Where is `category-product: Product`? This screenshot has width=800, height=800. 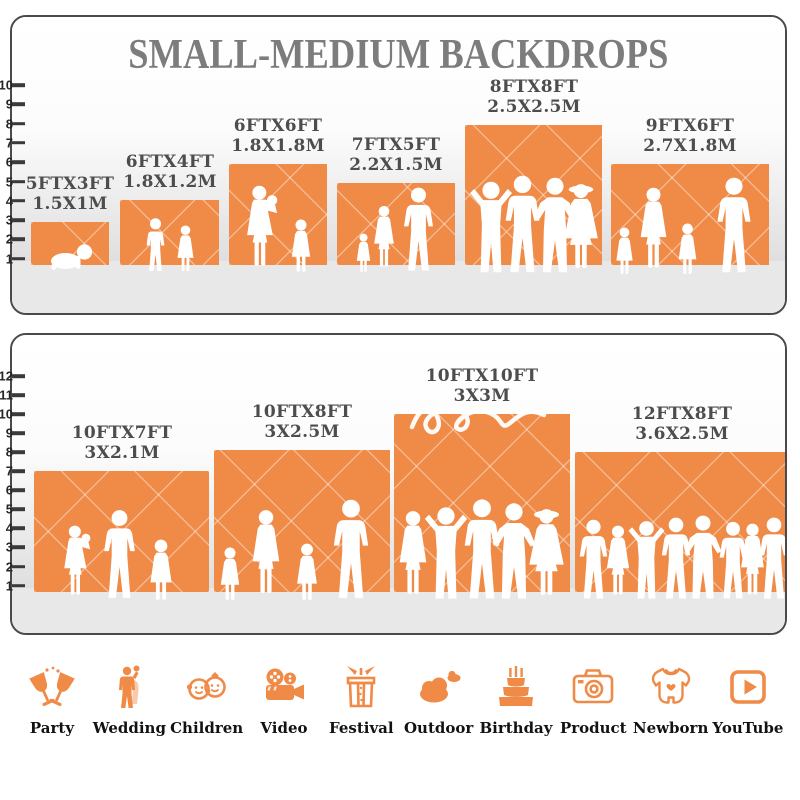
category-product: Product is located at coordinates (593, 700).